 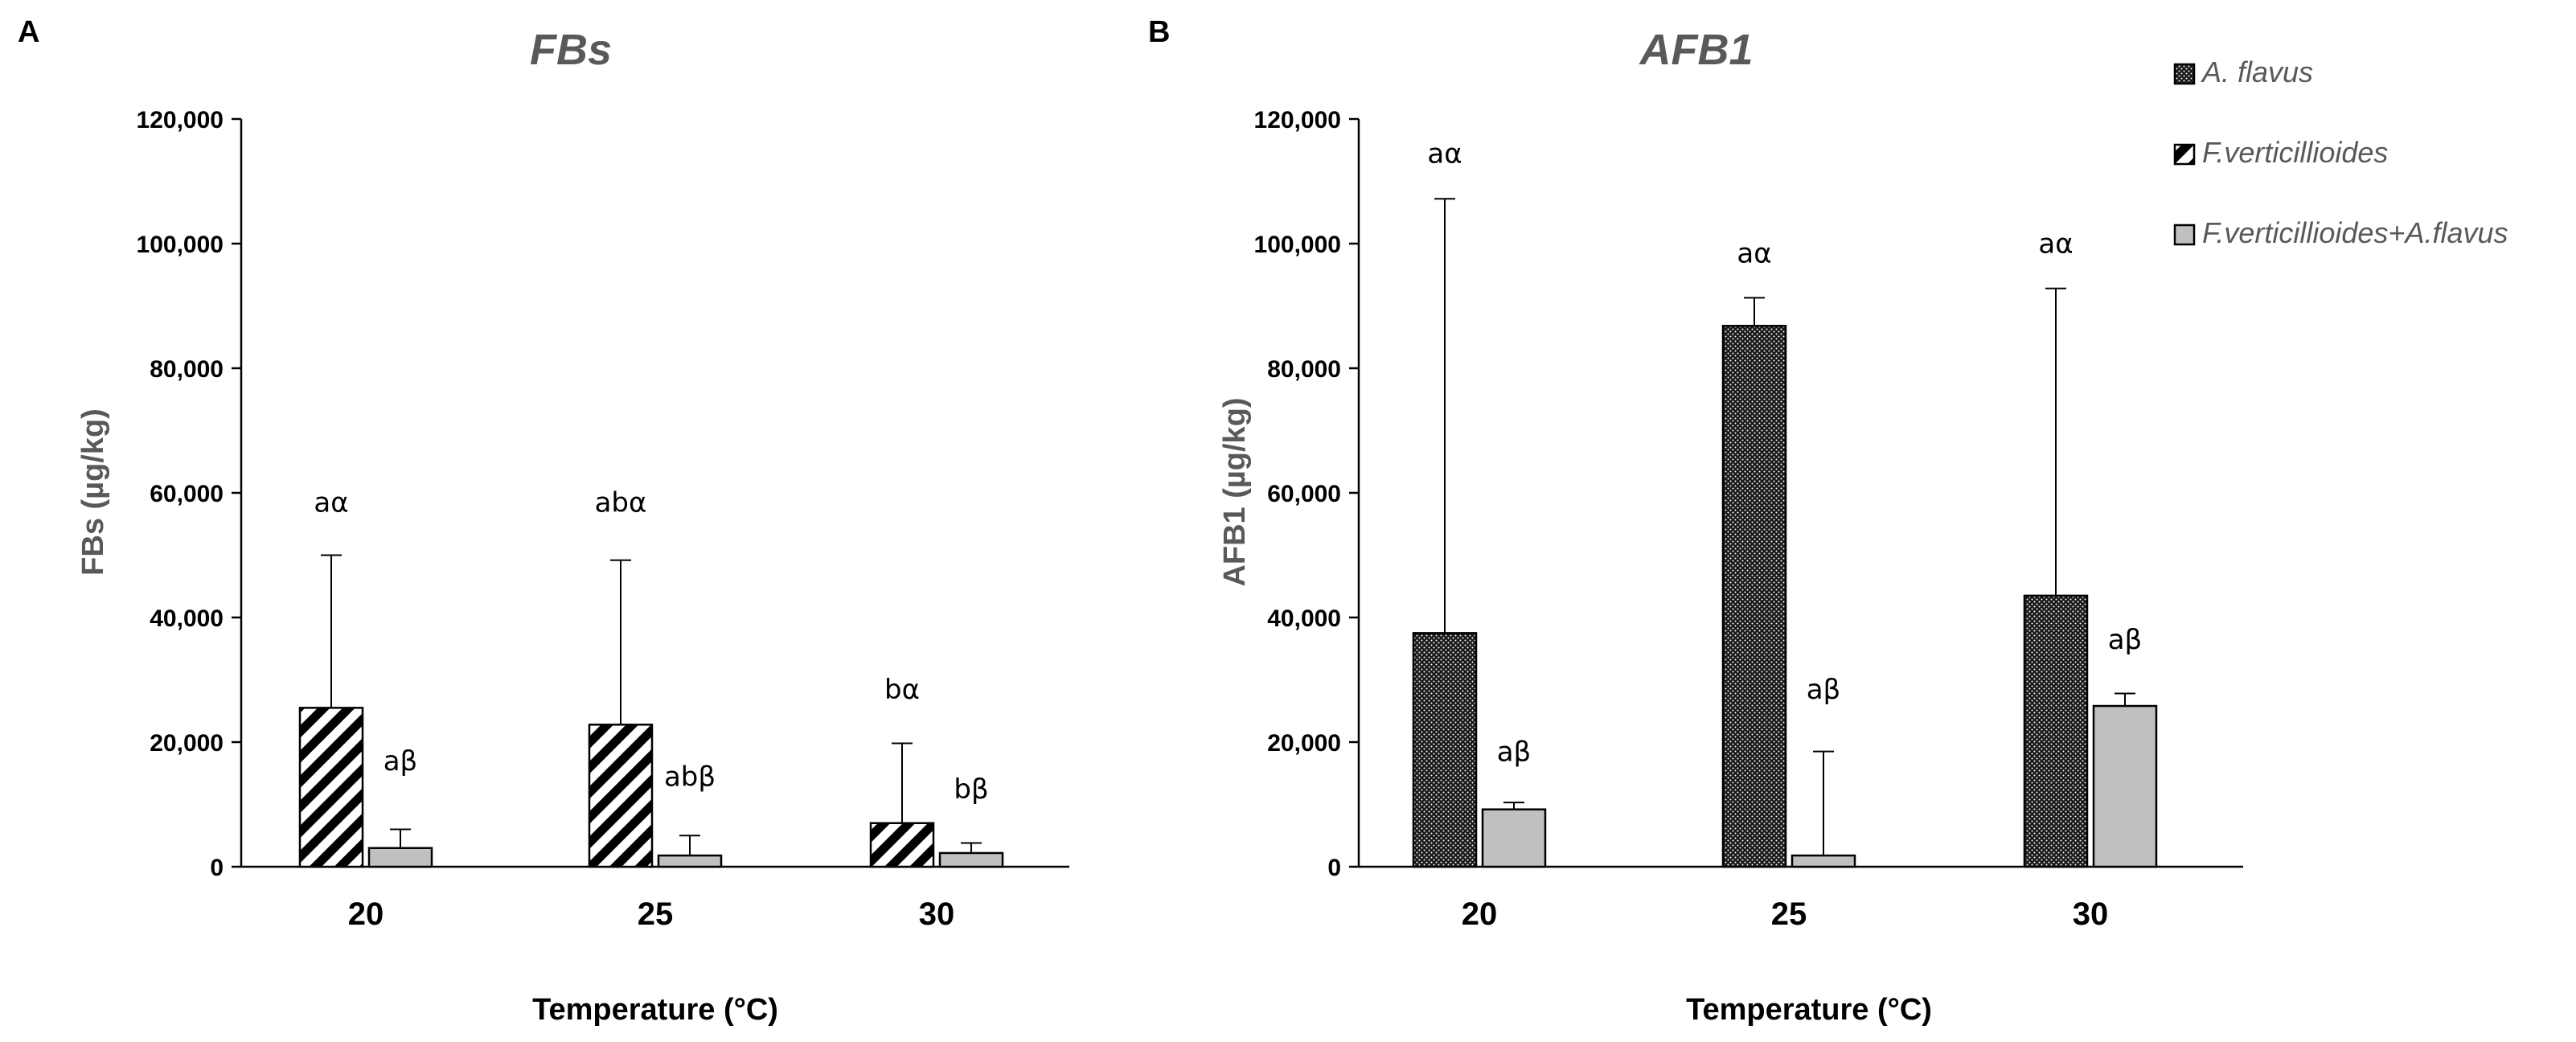 What do you see at coordinates (2257, 72) in the screenshot?
I see `legend-label: A. flavus` at bounding box center [2257, 72].